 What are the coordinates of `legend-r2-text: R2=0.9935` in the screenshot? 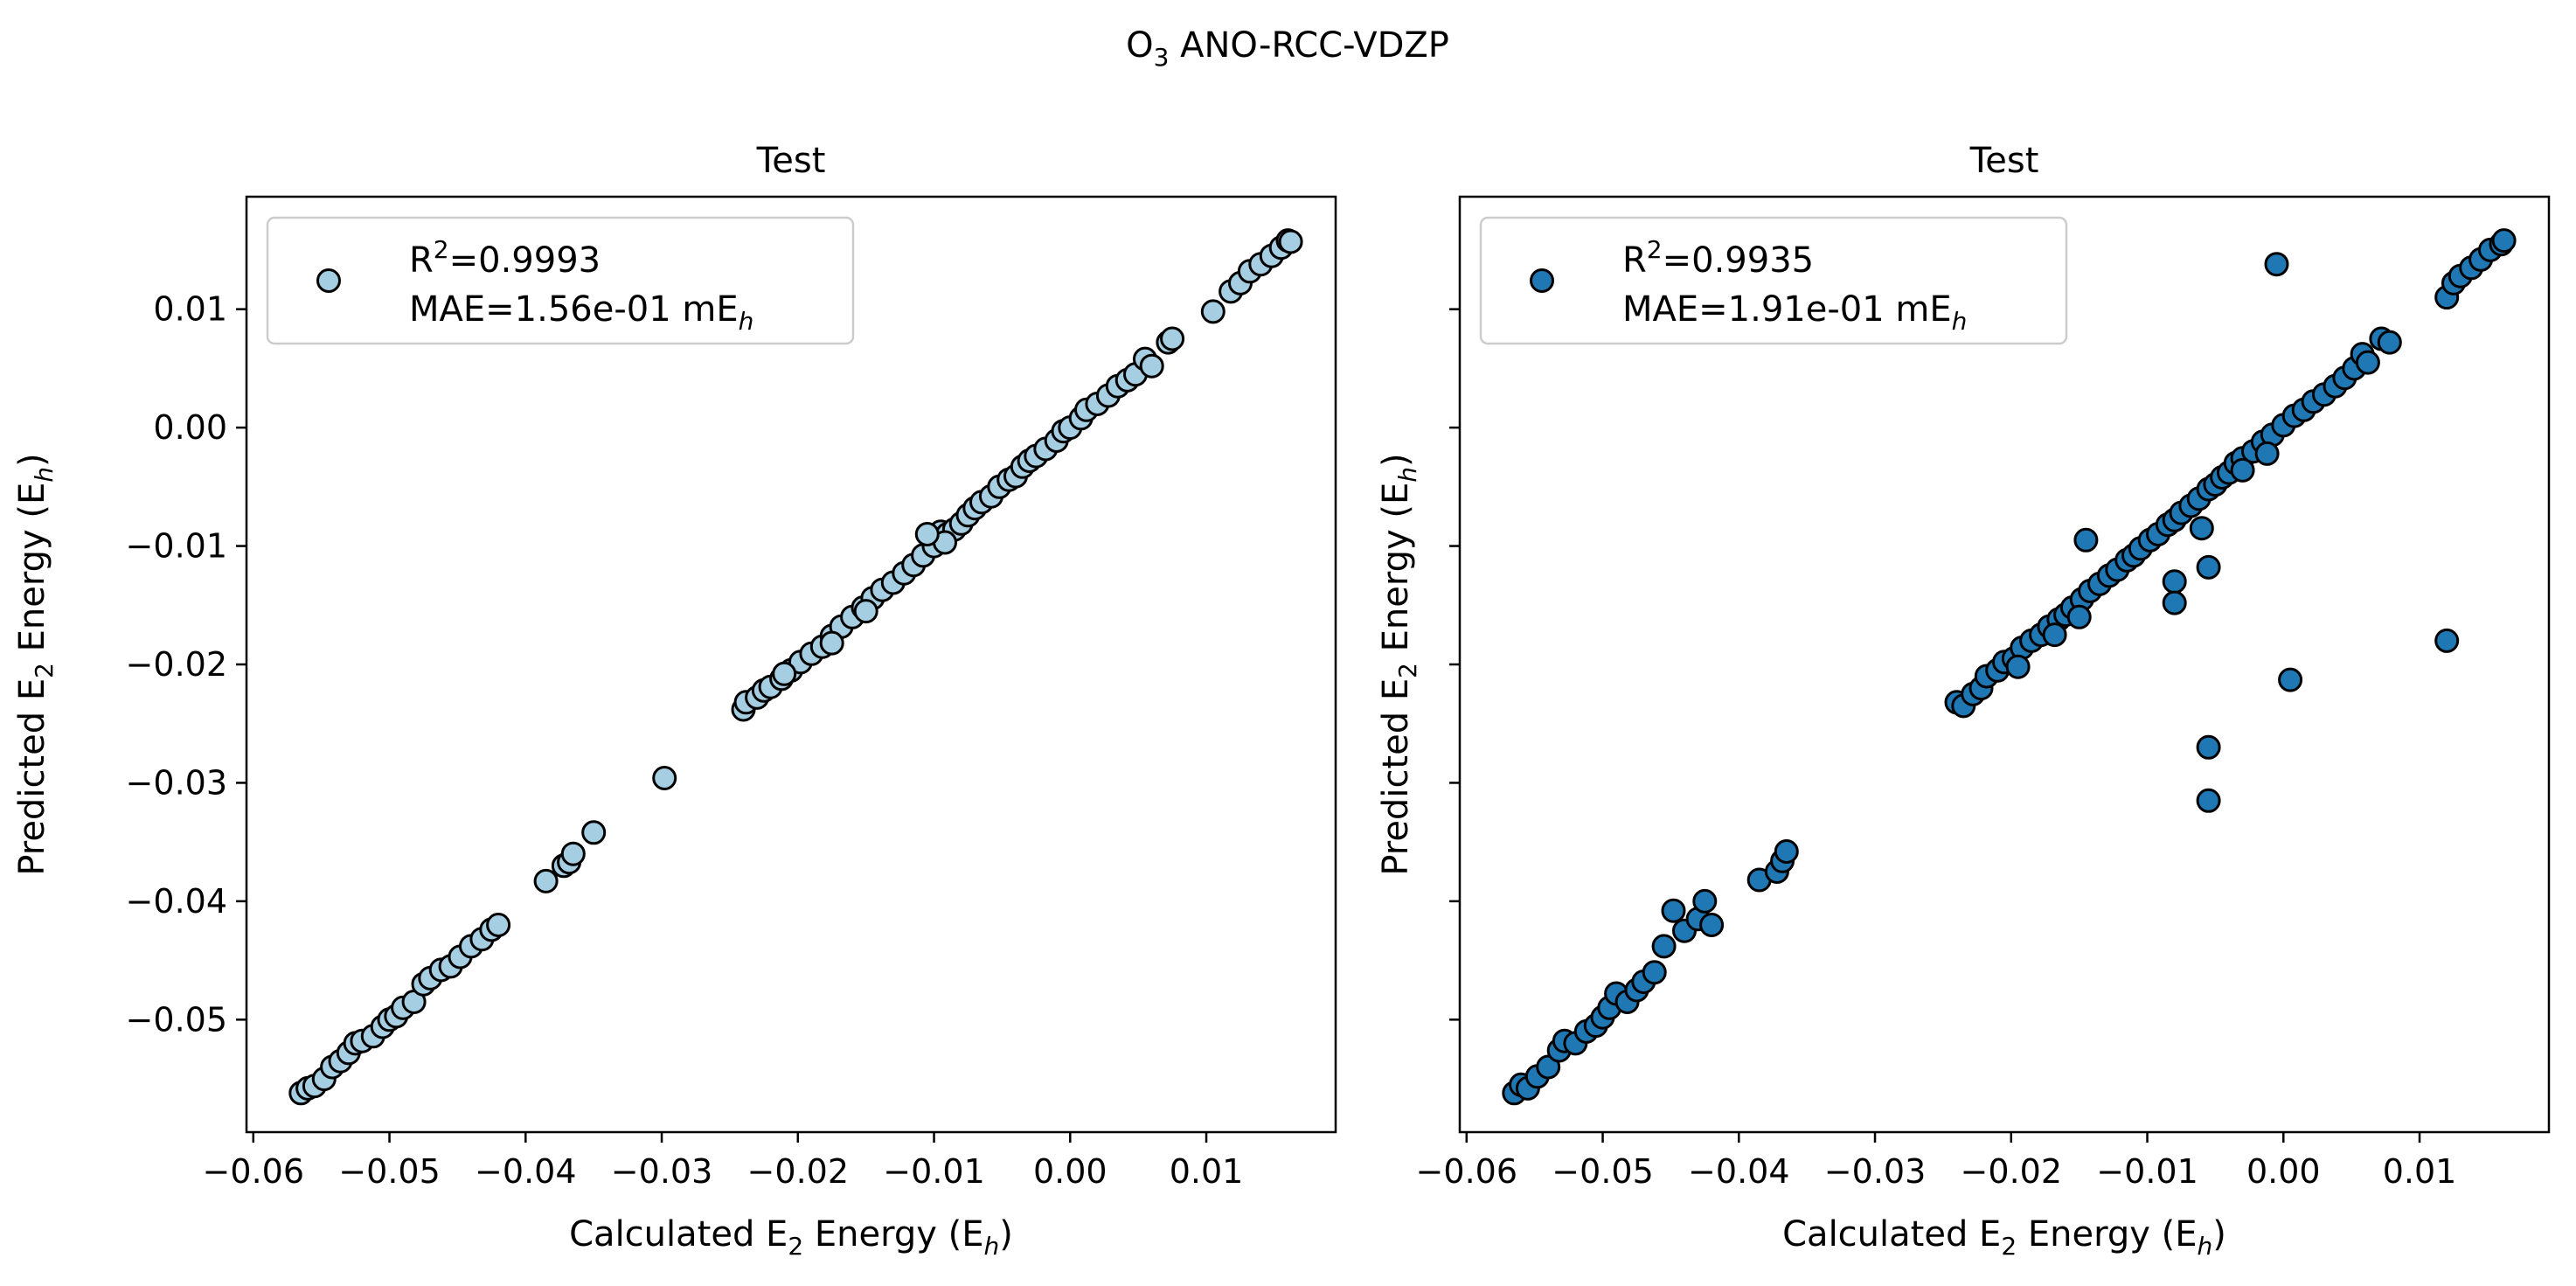 It's located at (1718, 258).